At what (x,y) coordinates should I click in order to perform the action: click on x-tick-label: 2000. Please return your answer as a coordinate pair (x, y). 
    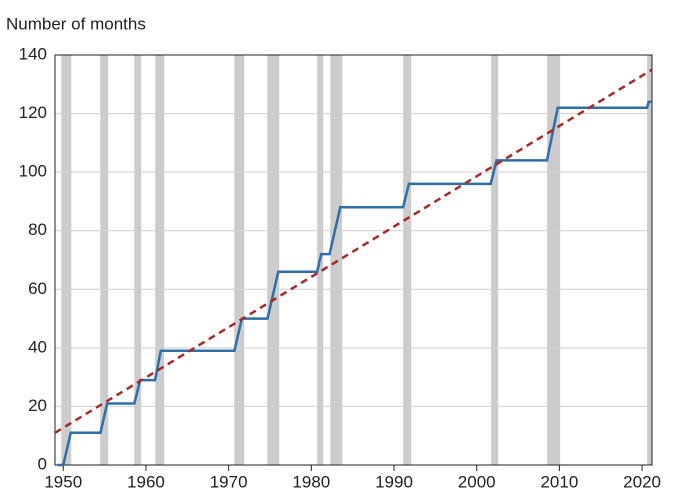
    Looking at the image, I should click on (477, 481).